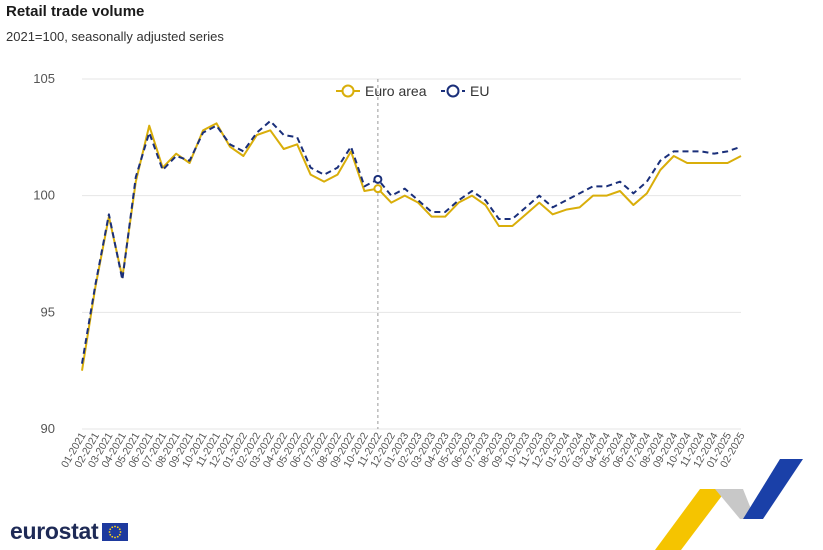 The image size is (823, 550). Describe the element at coordinates (44, 195) in the screenshot. I see `y-tick-label: 100` at that location.